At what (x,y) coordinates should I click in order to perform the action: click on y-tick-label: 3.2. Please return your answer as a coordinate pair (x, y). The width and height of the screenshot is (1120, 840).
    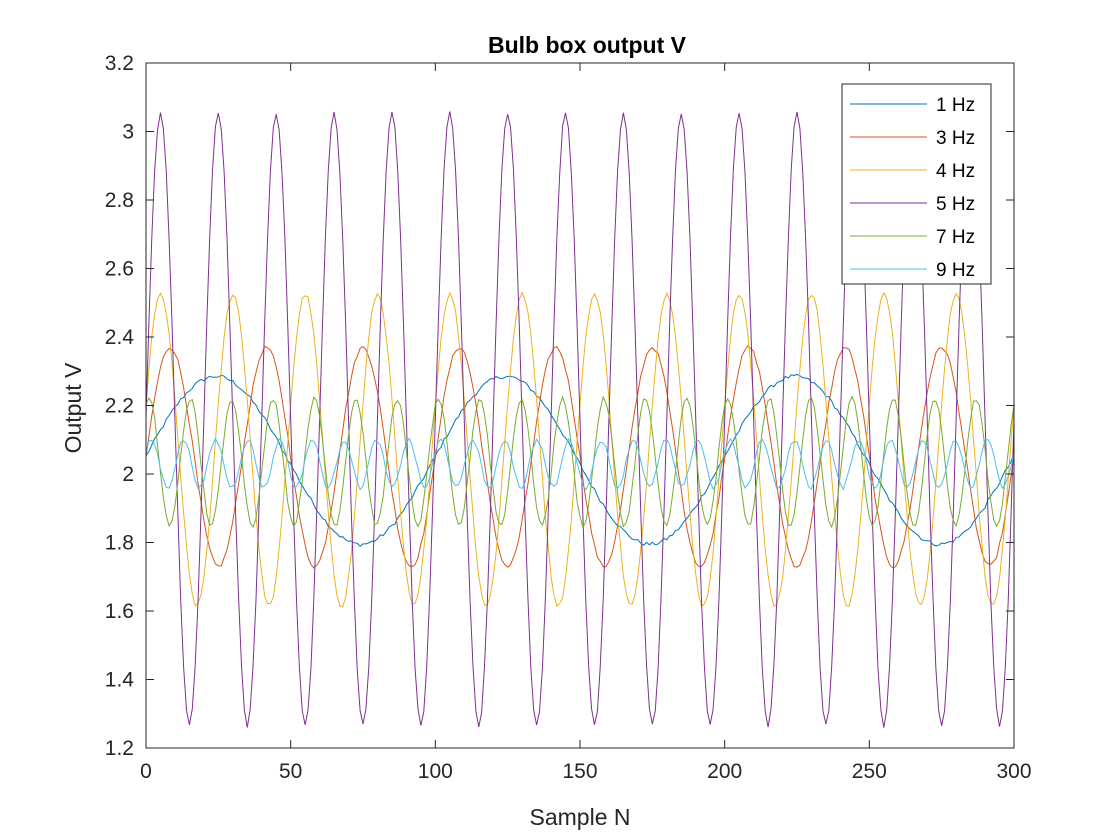
    Looking at the image, I should click on (119, 63).